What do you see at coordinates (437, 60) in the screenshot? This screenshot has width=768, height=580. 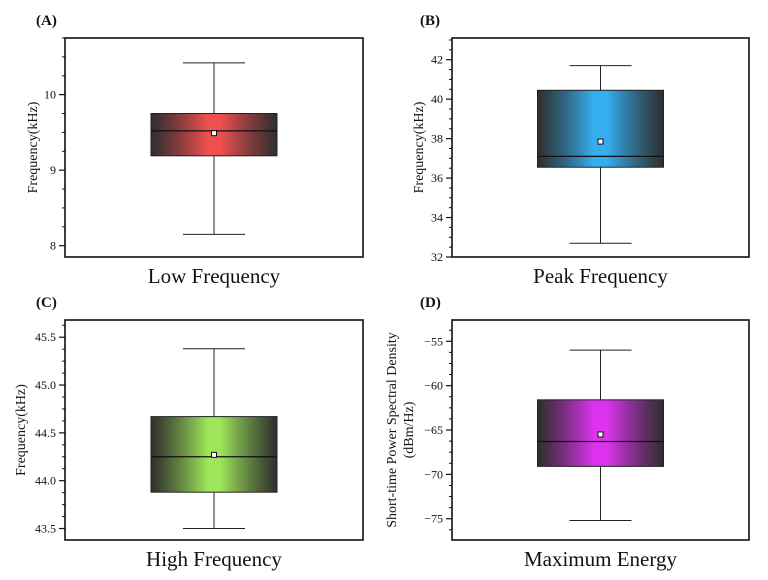 I see `y-tick-label: 42` at bounding box center [437, 60].